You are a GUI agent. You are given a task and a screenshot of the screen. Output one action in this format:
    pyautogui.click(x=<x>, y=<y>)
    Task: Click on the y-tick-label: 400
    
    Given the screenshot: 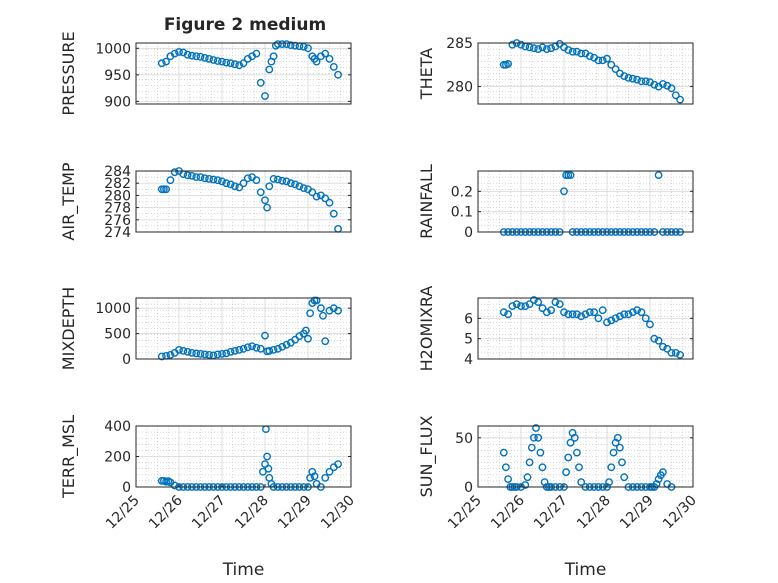 What is the action you would take?
    pyautogui.click(x=117, y=427)
    